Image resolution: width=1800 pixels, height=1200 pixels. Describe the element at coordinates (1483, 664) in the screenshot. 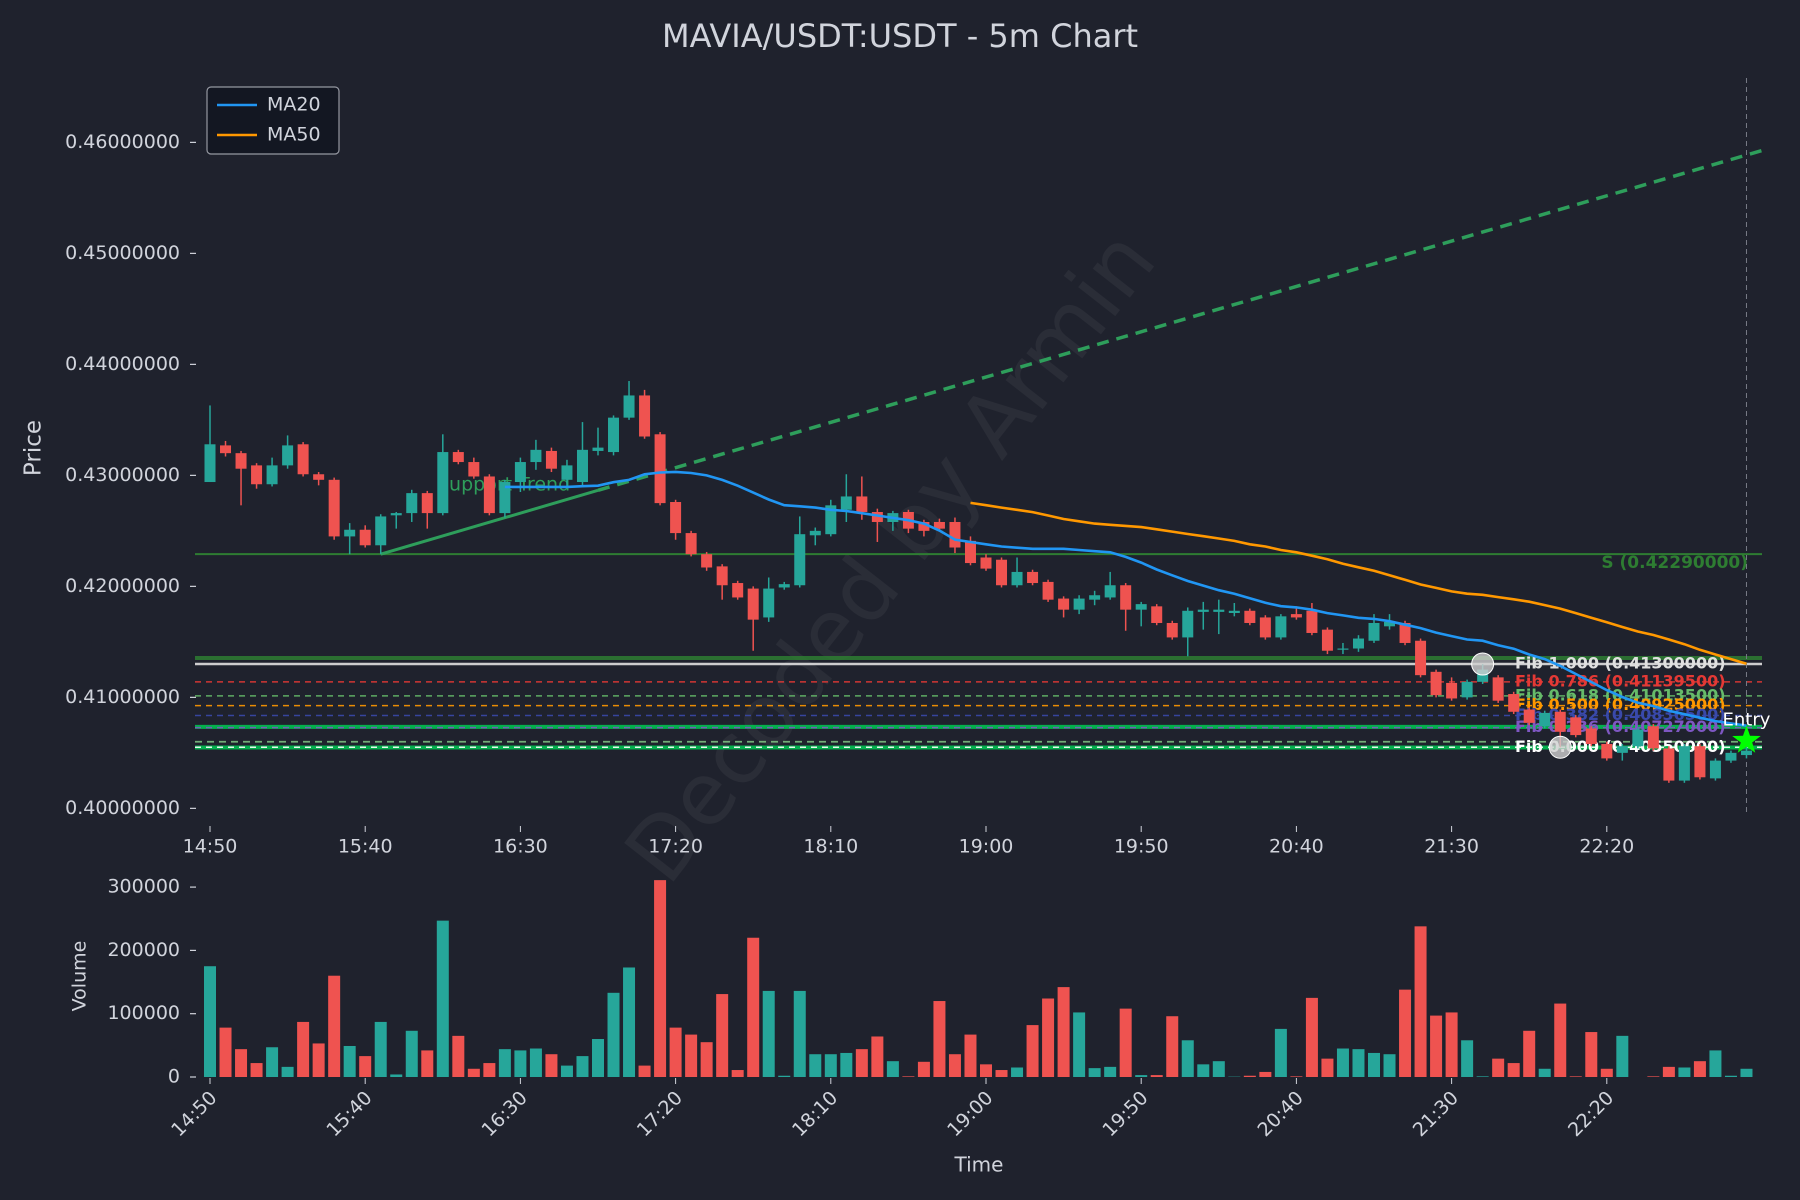

I see `swing-point` at that location.